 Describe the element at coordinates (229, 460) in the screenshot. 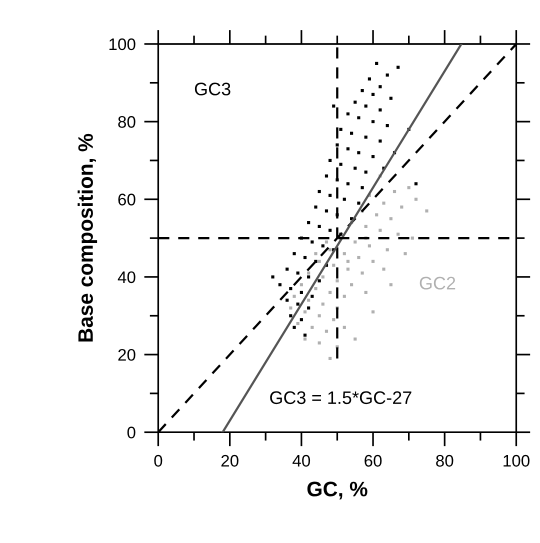

I see `x-tick-label: 20` at that location.